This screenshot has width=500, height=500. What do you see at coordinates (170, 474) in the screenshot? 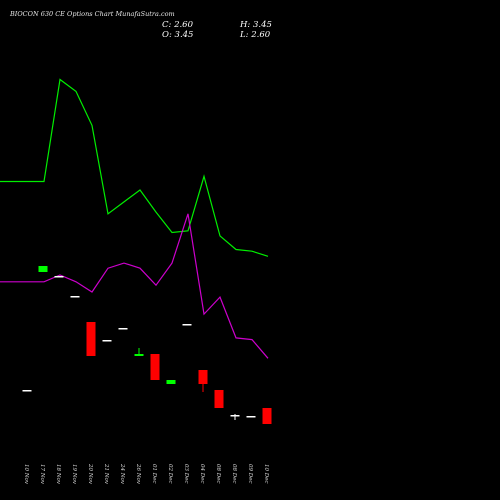
I see `x-tick-label: 02 Dec` at bounding box center [170, 474].